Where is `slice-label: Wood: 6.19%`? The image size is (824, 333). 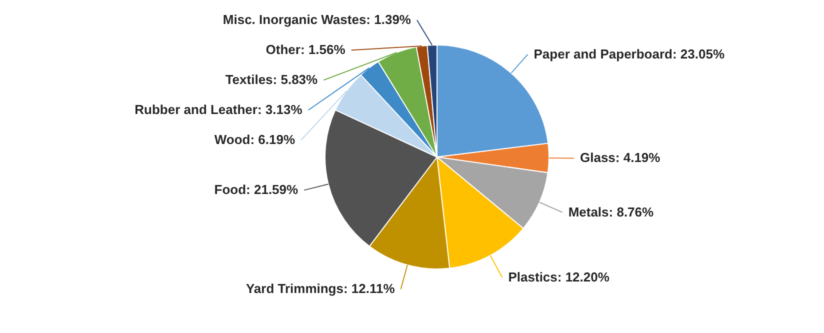 slice-label: Wood: 6.19% is located at coordinates (255, 140).